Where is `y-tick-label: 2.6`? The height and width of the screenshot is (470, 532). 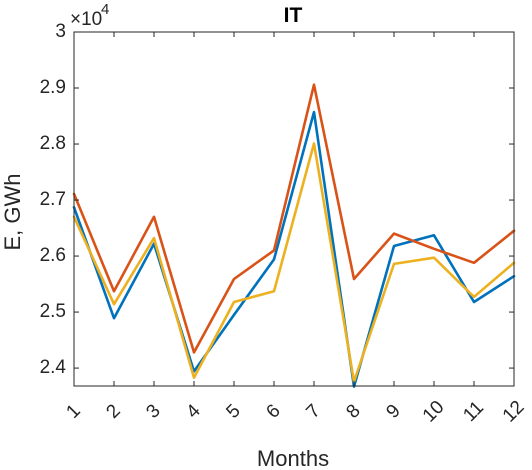 y-tick-label: 2.6 is located at coordinates (53, 255).